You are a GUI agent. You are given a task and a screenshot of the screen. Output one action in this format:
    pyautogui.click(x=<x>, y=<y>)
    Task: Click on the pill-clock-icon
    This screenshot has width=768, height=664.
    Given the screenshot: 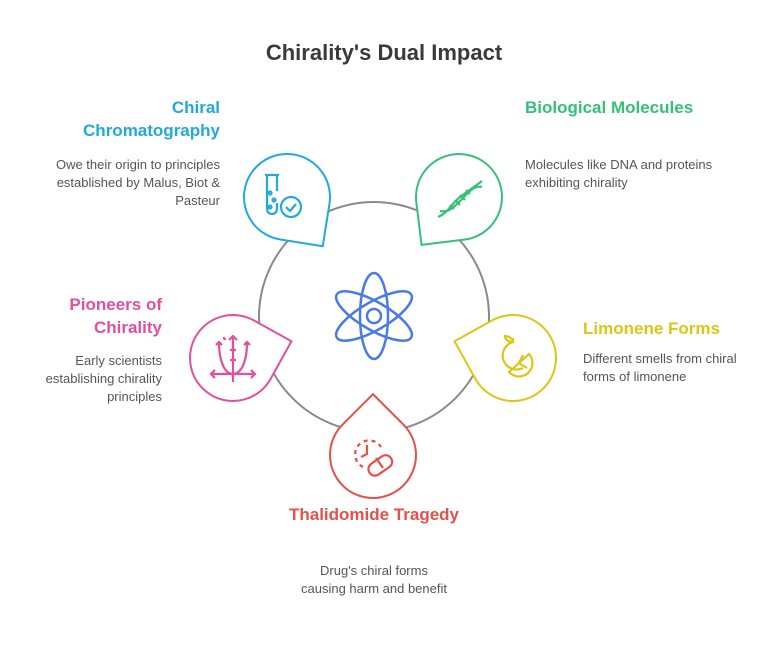 What is the action you would take?
    pyautogui.click(x=374, y=458)
    